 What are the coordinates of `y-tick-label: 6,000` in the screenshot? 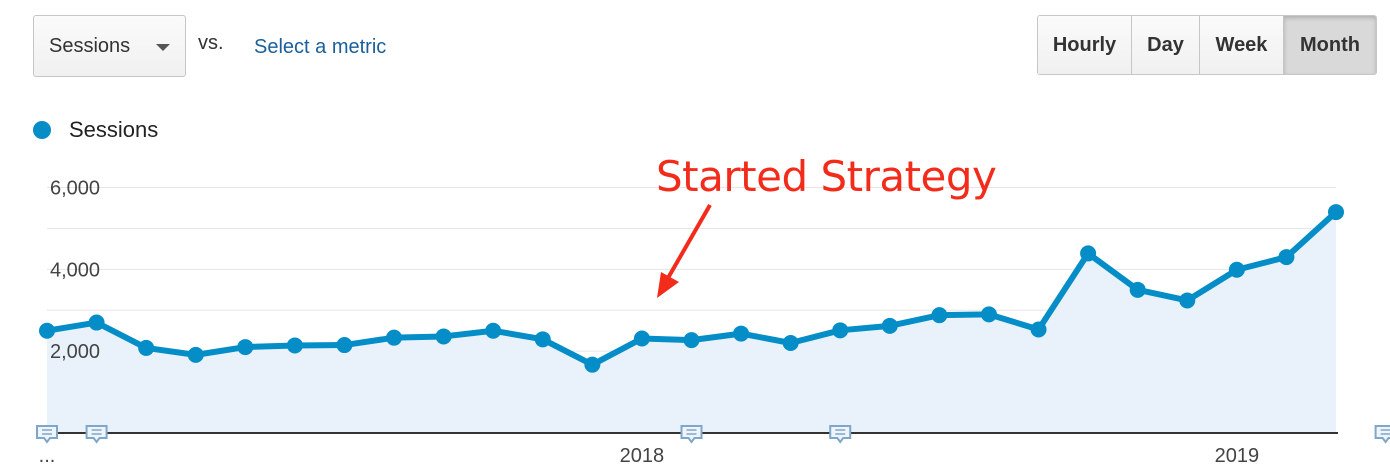 It's located at (75, 189).